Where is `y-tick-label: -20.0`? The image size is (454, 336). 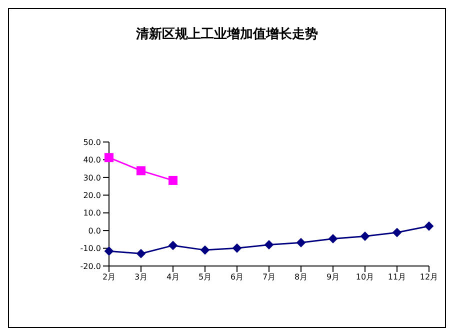 y-tick-label: -20.0 is located at coordinates (90, 266).